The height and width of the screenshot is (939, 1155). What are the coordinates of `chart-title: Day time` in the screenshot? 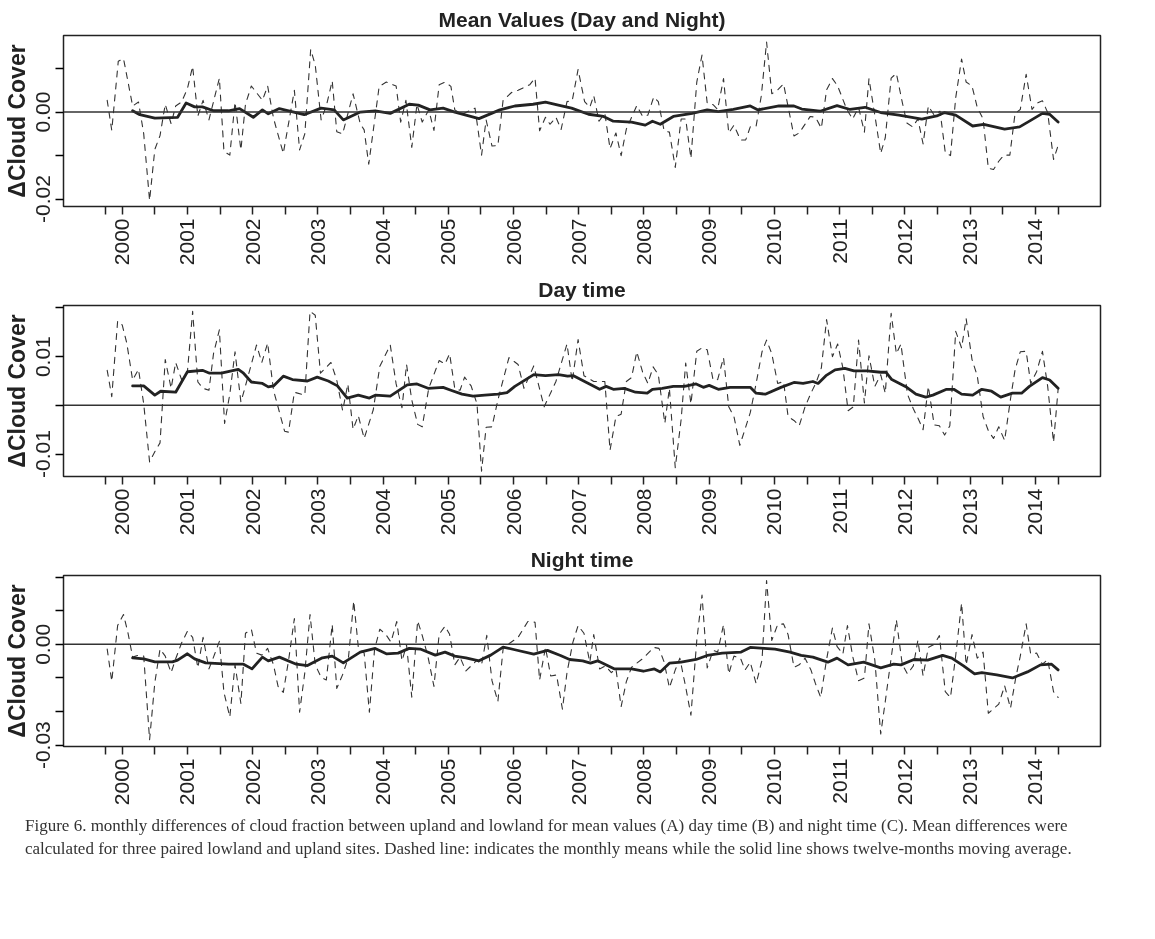 It's located at (582, 289).